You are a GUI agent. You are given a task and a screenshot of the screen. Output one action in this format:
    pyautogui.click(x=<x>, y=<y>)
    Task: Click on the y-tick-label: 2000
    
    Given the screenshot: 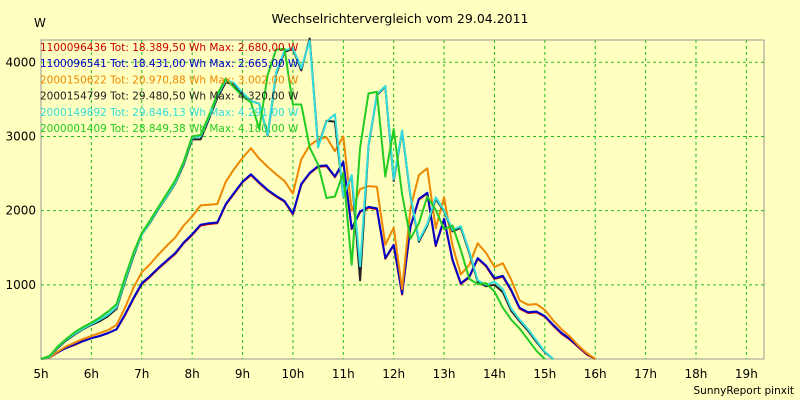 What is the action you would take?
    pyautogui.click(x=20, y=211)
    